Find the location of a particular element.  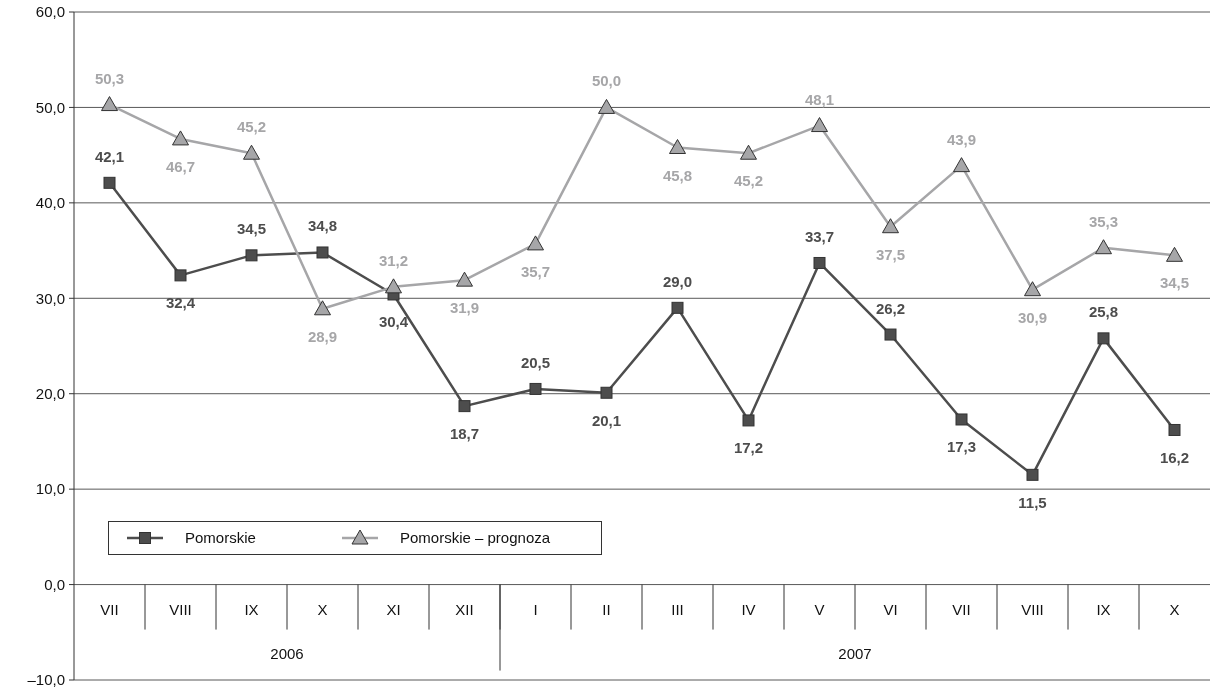

y-tick-label: 30,0 is located at coordinates (50, 298).